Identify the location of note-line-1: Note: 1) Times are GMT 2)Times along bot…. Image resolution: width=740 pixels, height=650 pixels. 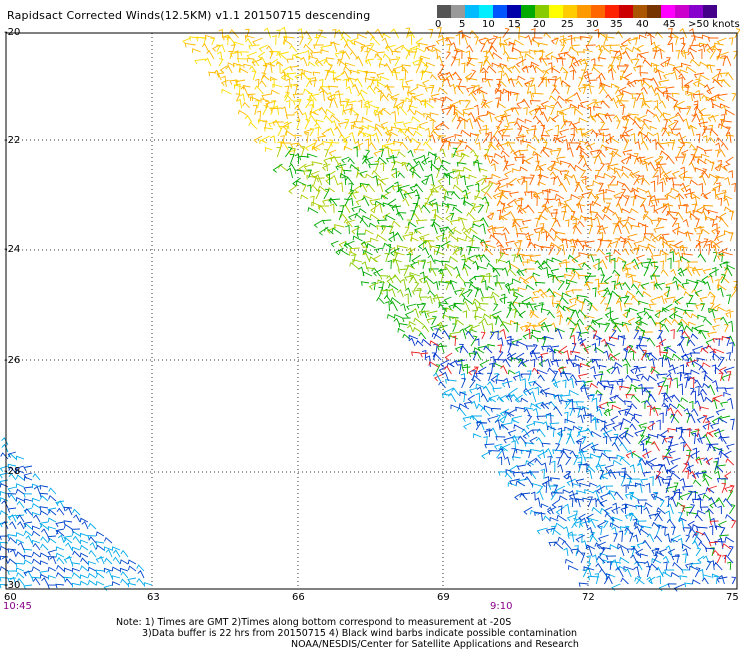
(314, 622).